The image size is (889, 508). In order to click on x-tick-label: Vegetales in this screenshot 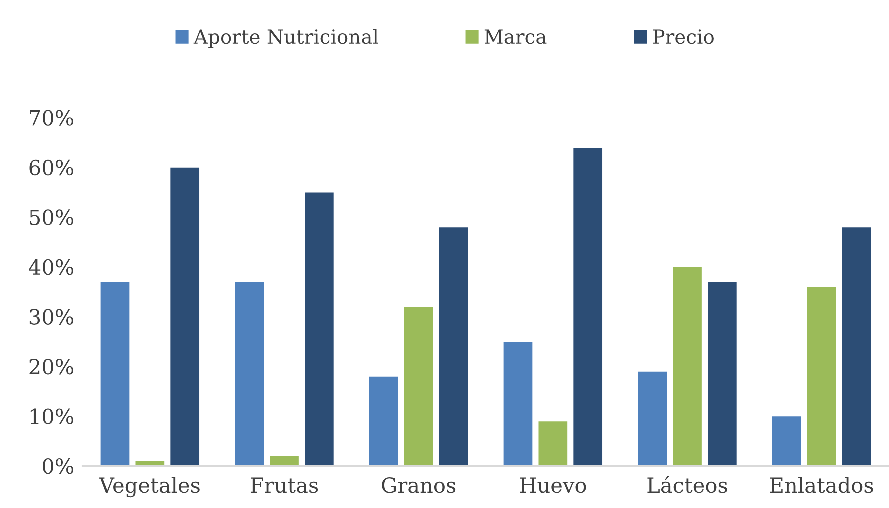, I will do `click(149, 487)`.